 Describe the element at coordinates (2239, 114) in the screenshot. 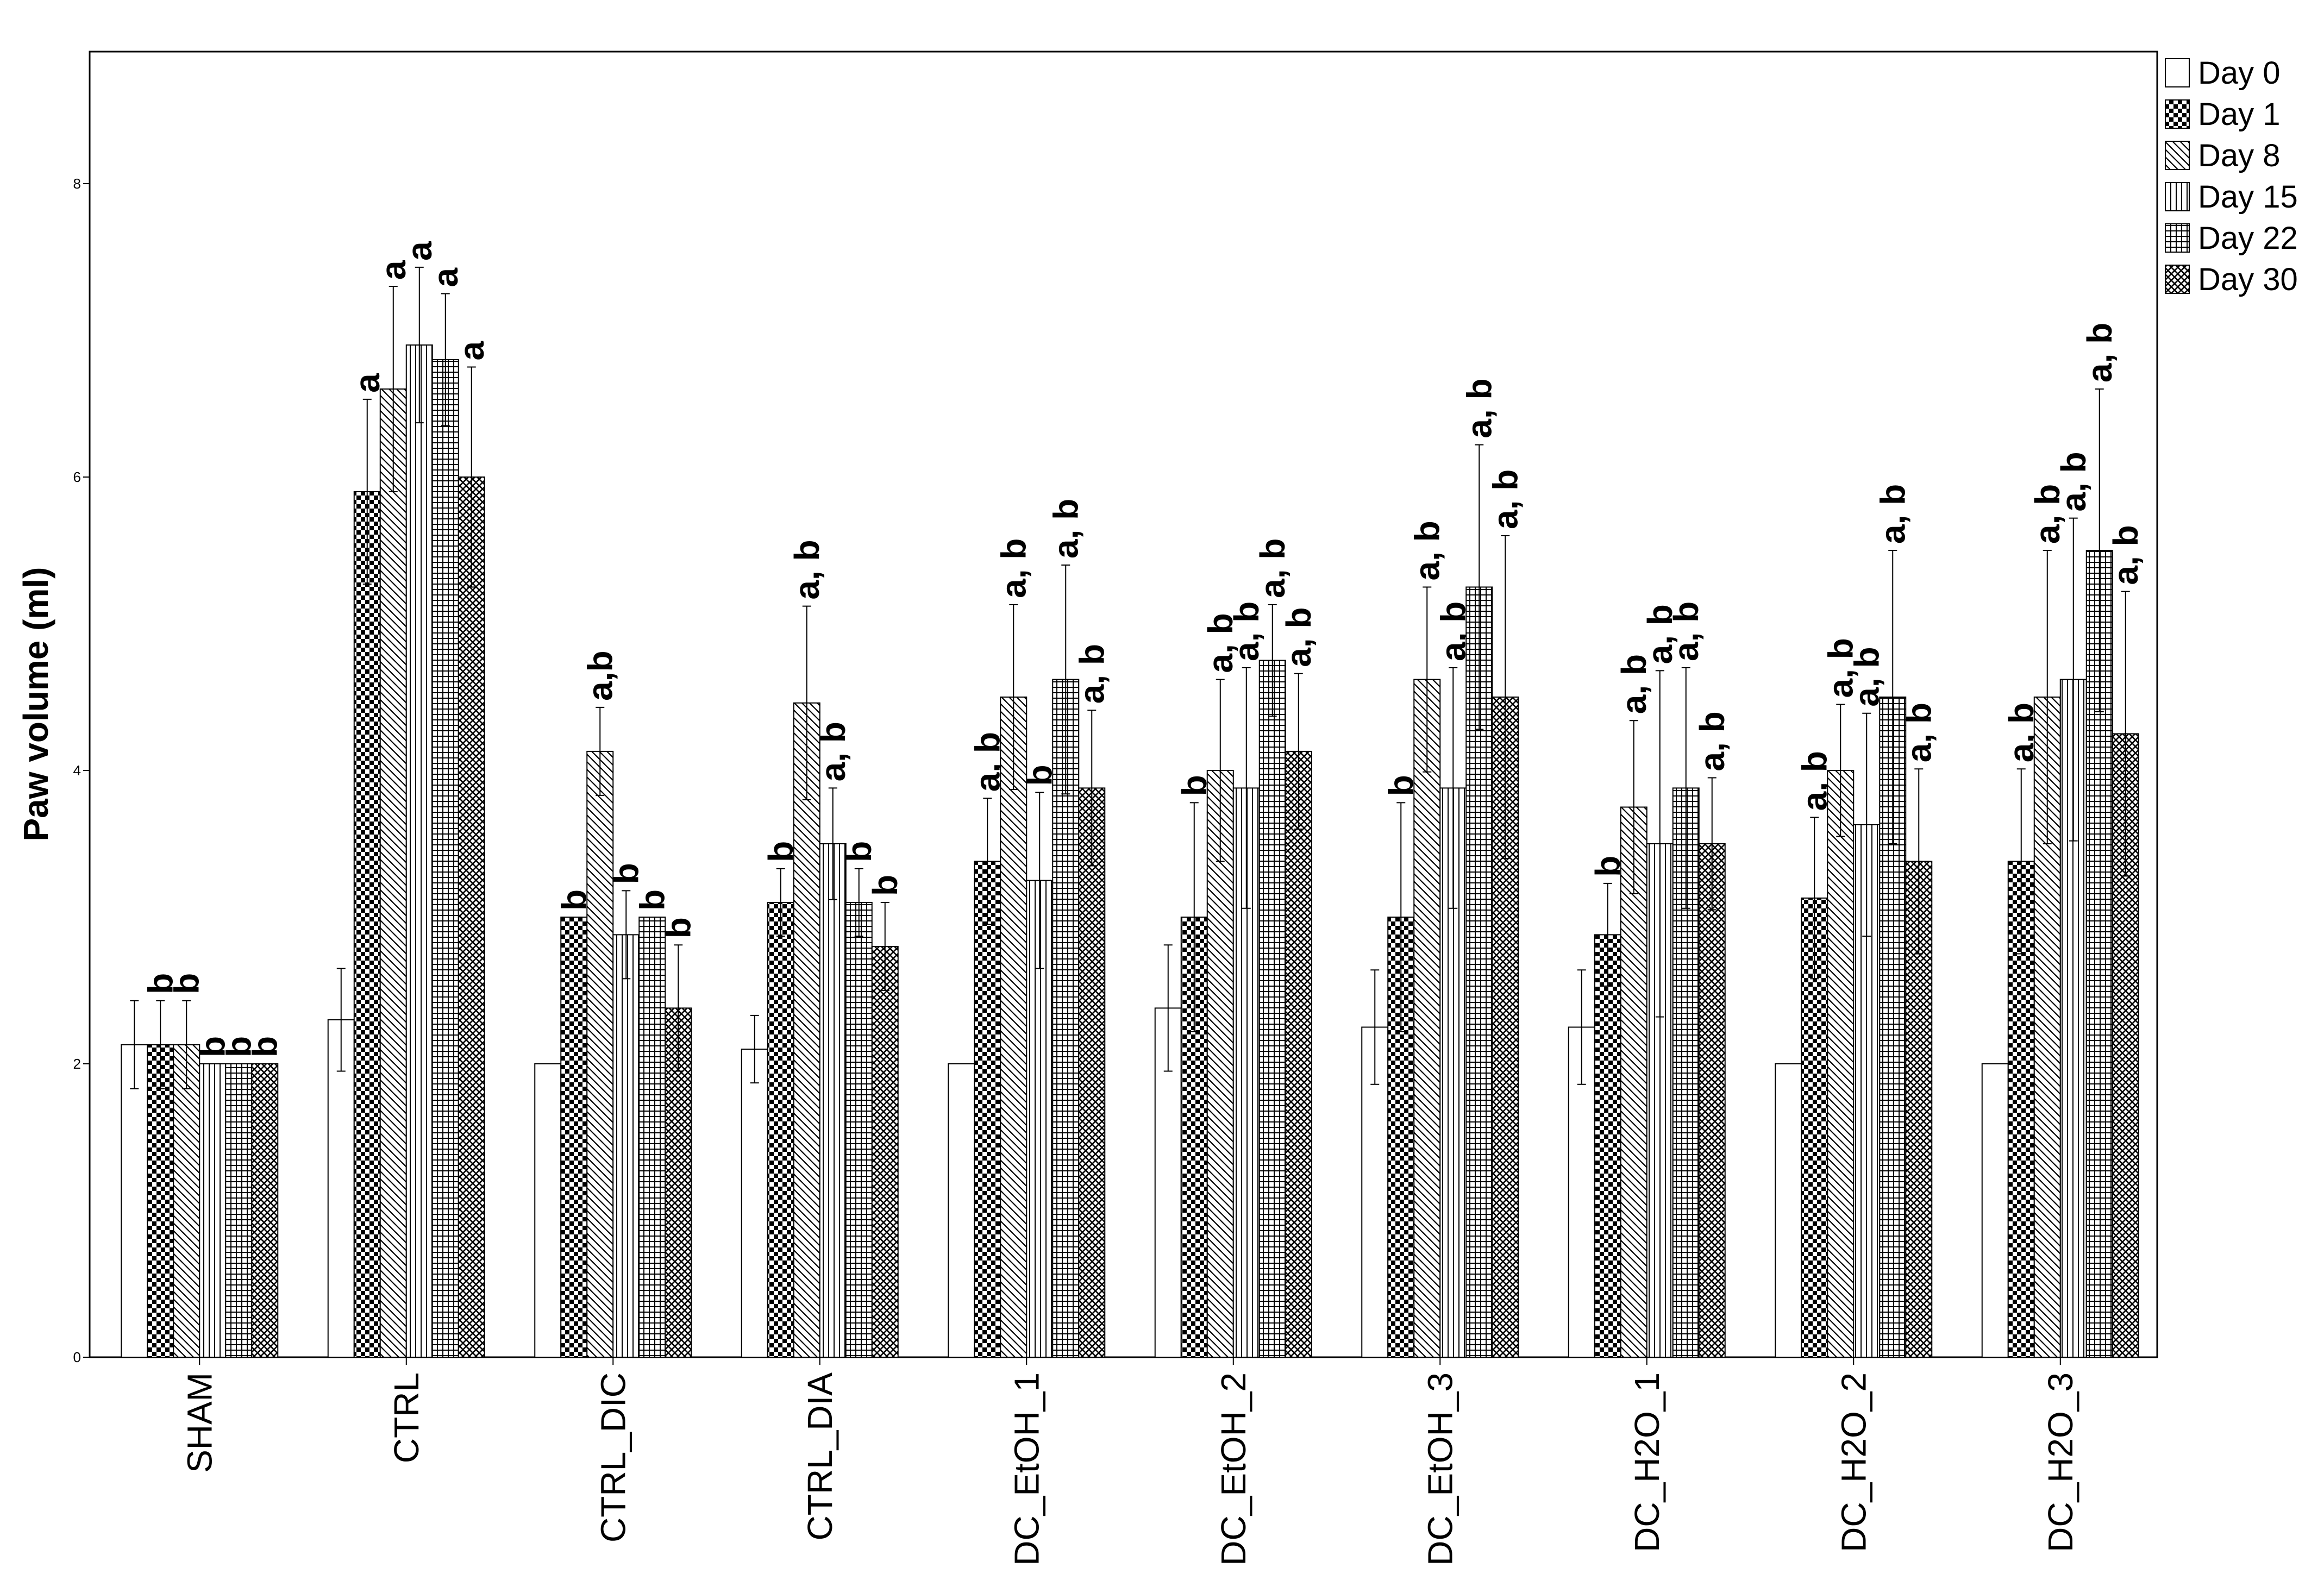

I see `legend-label-day-1: Day 1` at that location.